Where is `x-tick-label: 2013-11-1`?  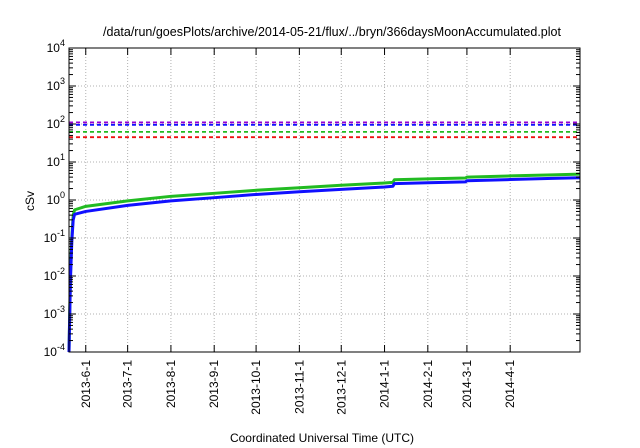
x-tick-label: 2013-11-1 is located at coordinates (299, 387).